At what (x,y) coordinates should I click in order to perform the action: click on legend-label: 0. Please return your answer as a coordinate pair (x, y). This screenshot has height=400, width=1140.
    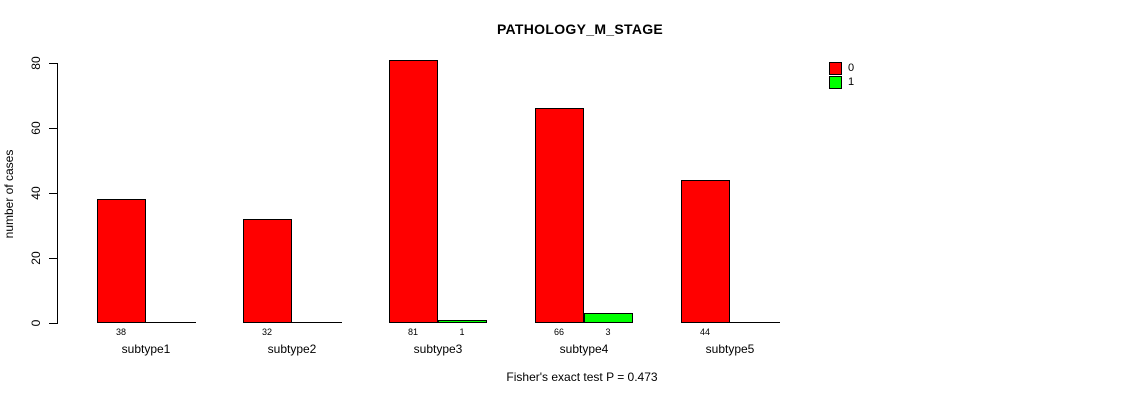
    Looking at the image, I should click on (851, 68).